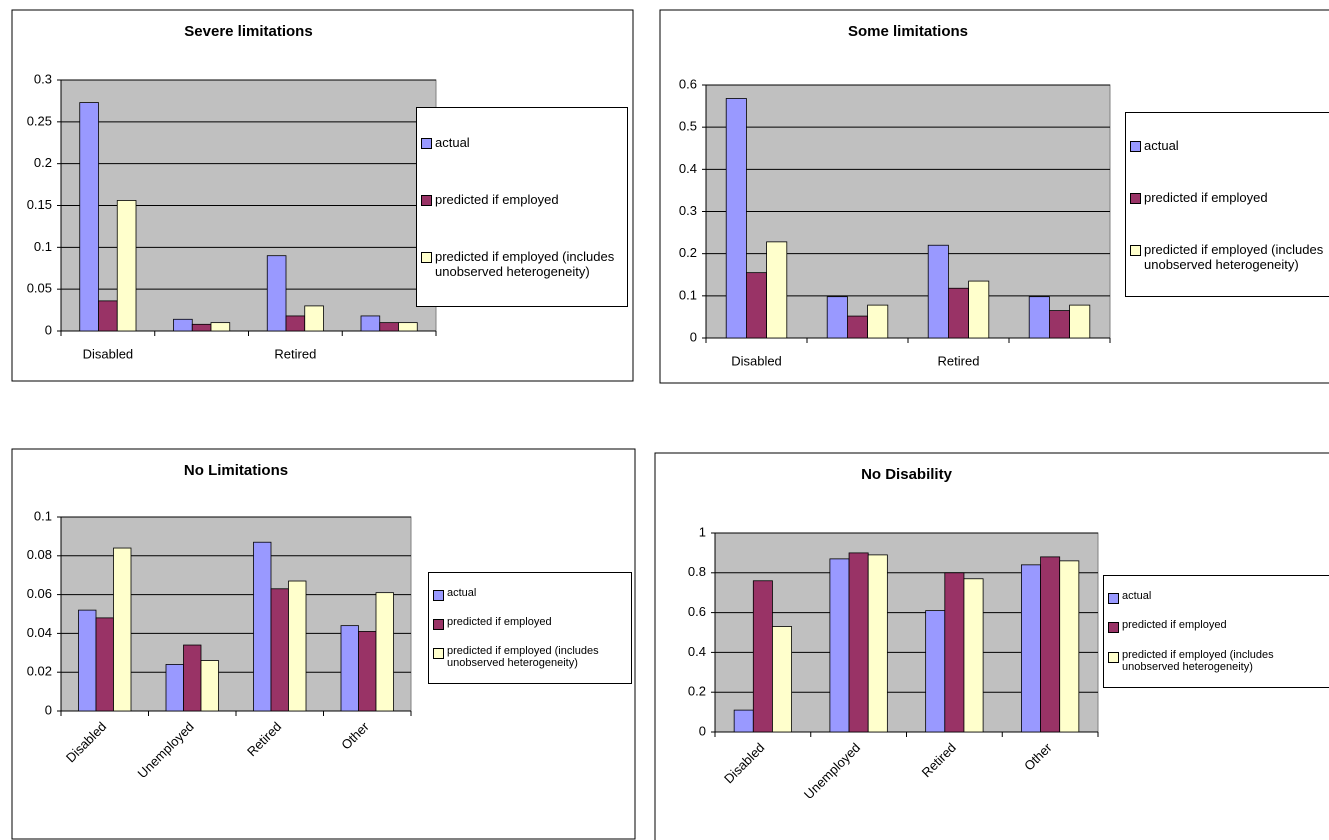 This screenshot has width=1329, height=840. I want to click on chart-title: Severe limitations, so click(248, 31).